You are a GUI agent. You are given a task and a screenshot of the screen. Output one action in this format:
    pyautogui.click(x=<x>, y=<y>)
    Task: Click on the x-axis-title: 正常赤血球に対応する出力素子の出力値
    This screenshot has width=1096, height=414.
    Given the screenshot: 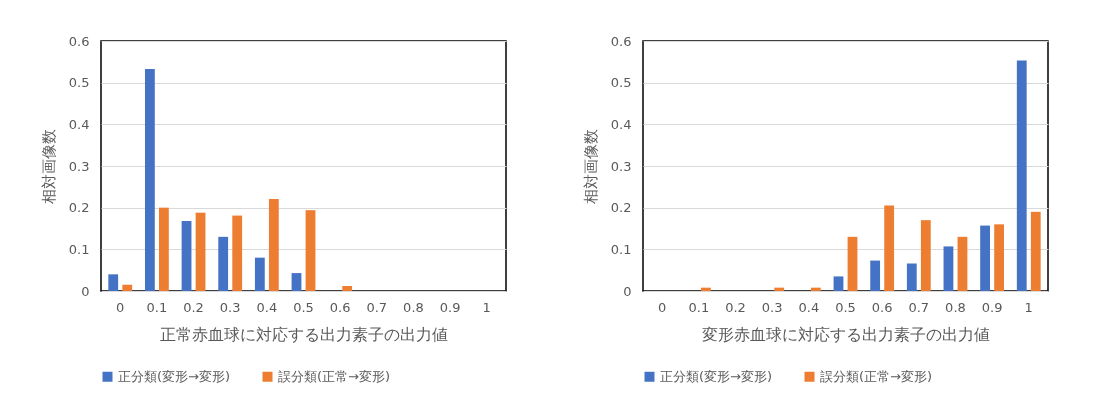 What is the action you would take?
    pyautogui.click(x=304, y=334)
    